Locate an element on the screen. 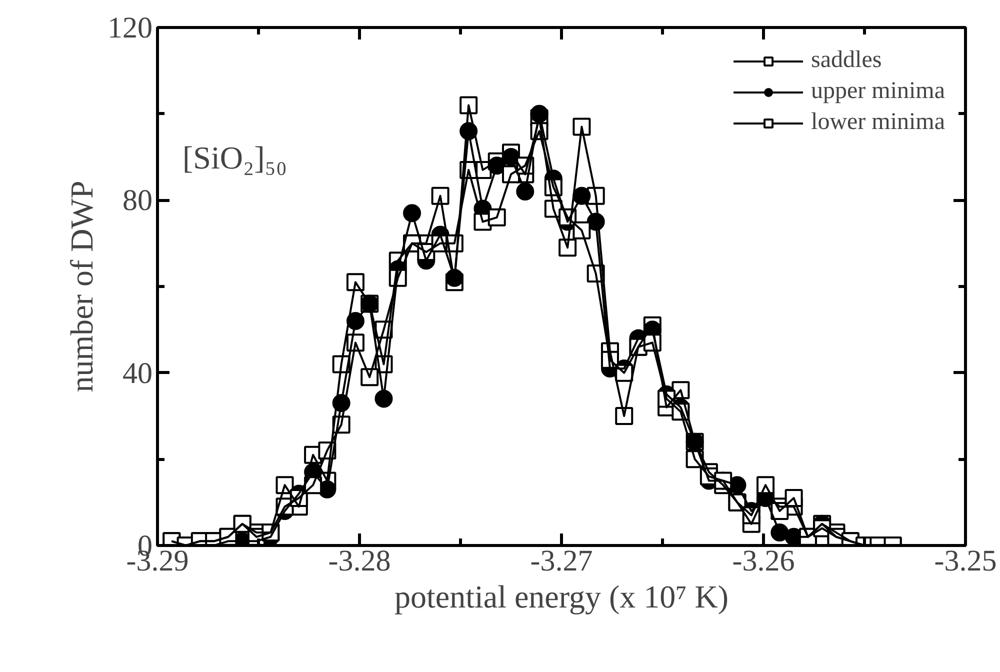 The height and width of the screenshot is (672, 1000). legend-label: upper minima is located at coordinates (878, 91).